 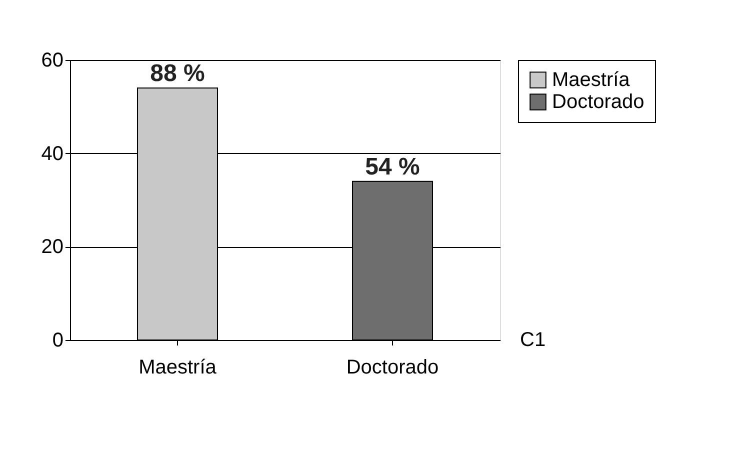 What do you see at coordinates (52, 153) in the screenshot?
I see `y-tick-label: 40` at bounding box center [52, 153].